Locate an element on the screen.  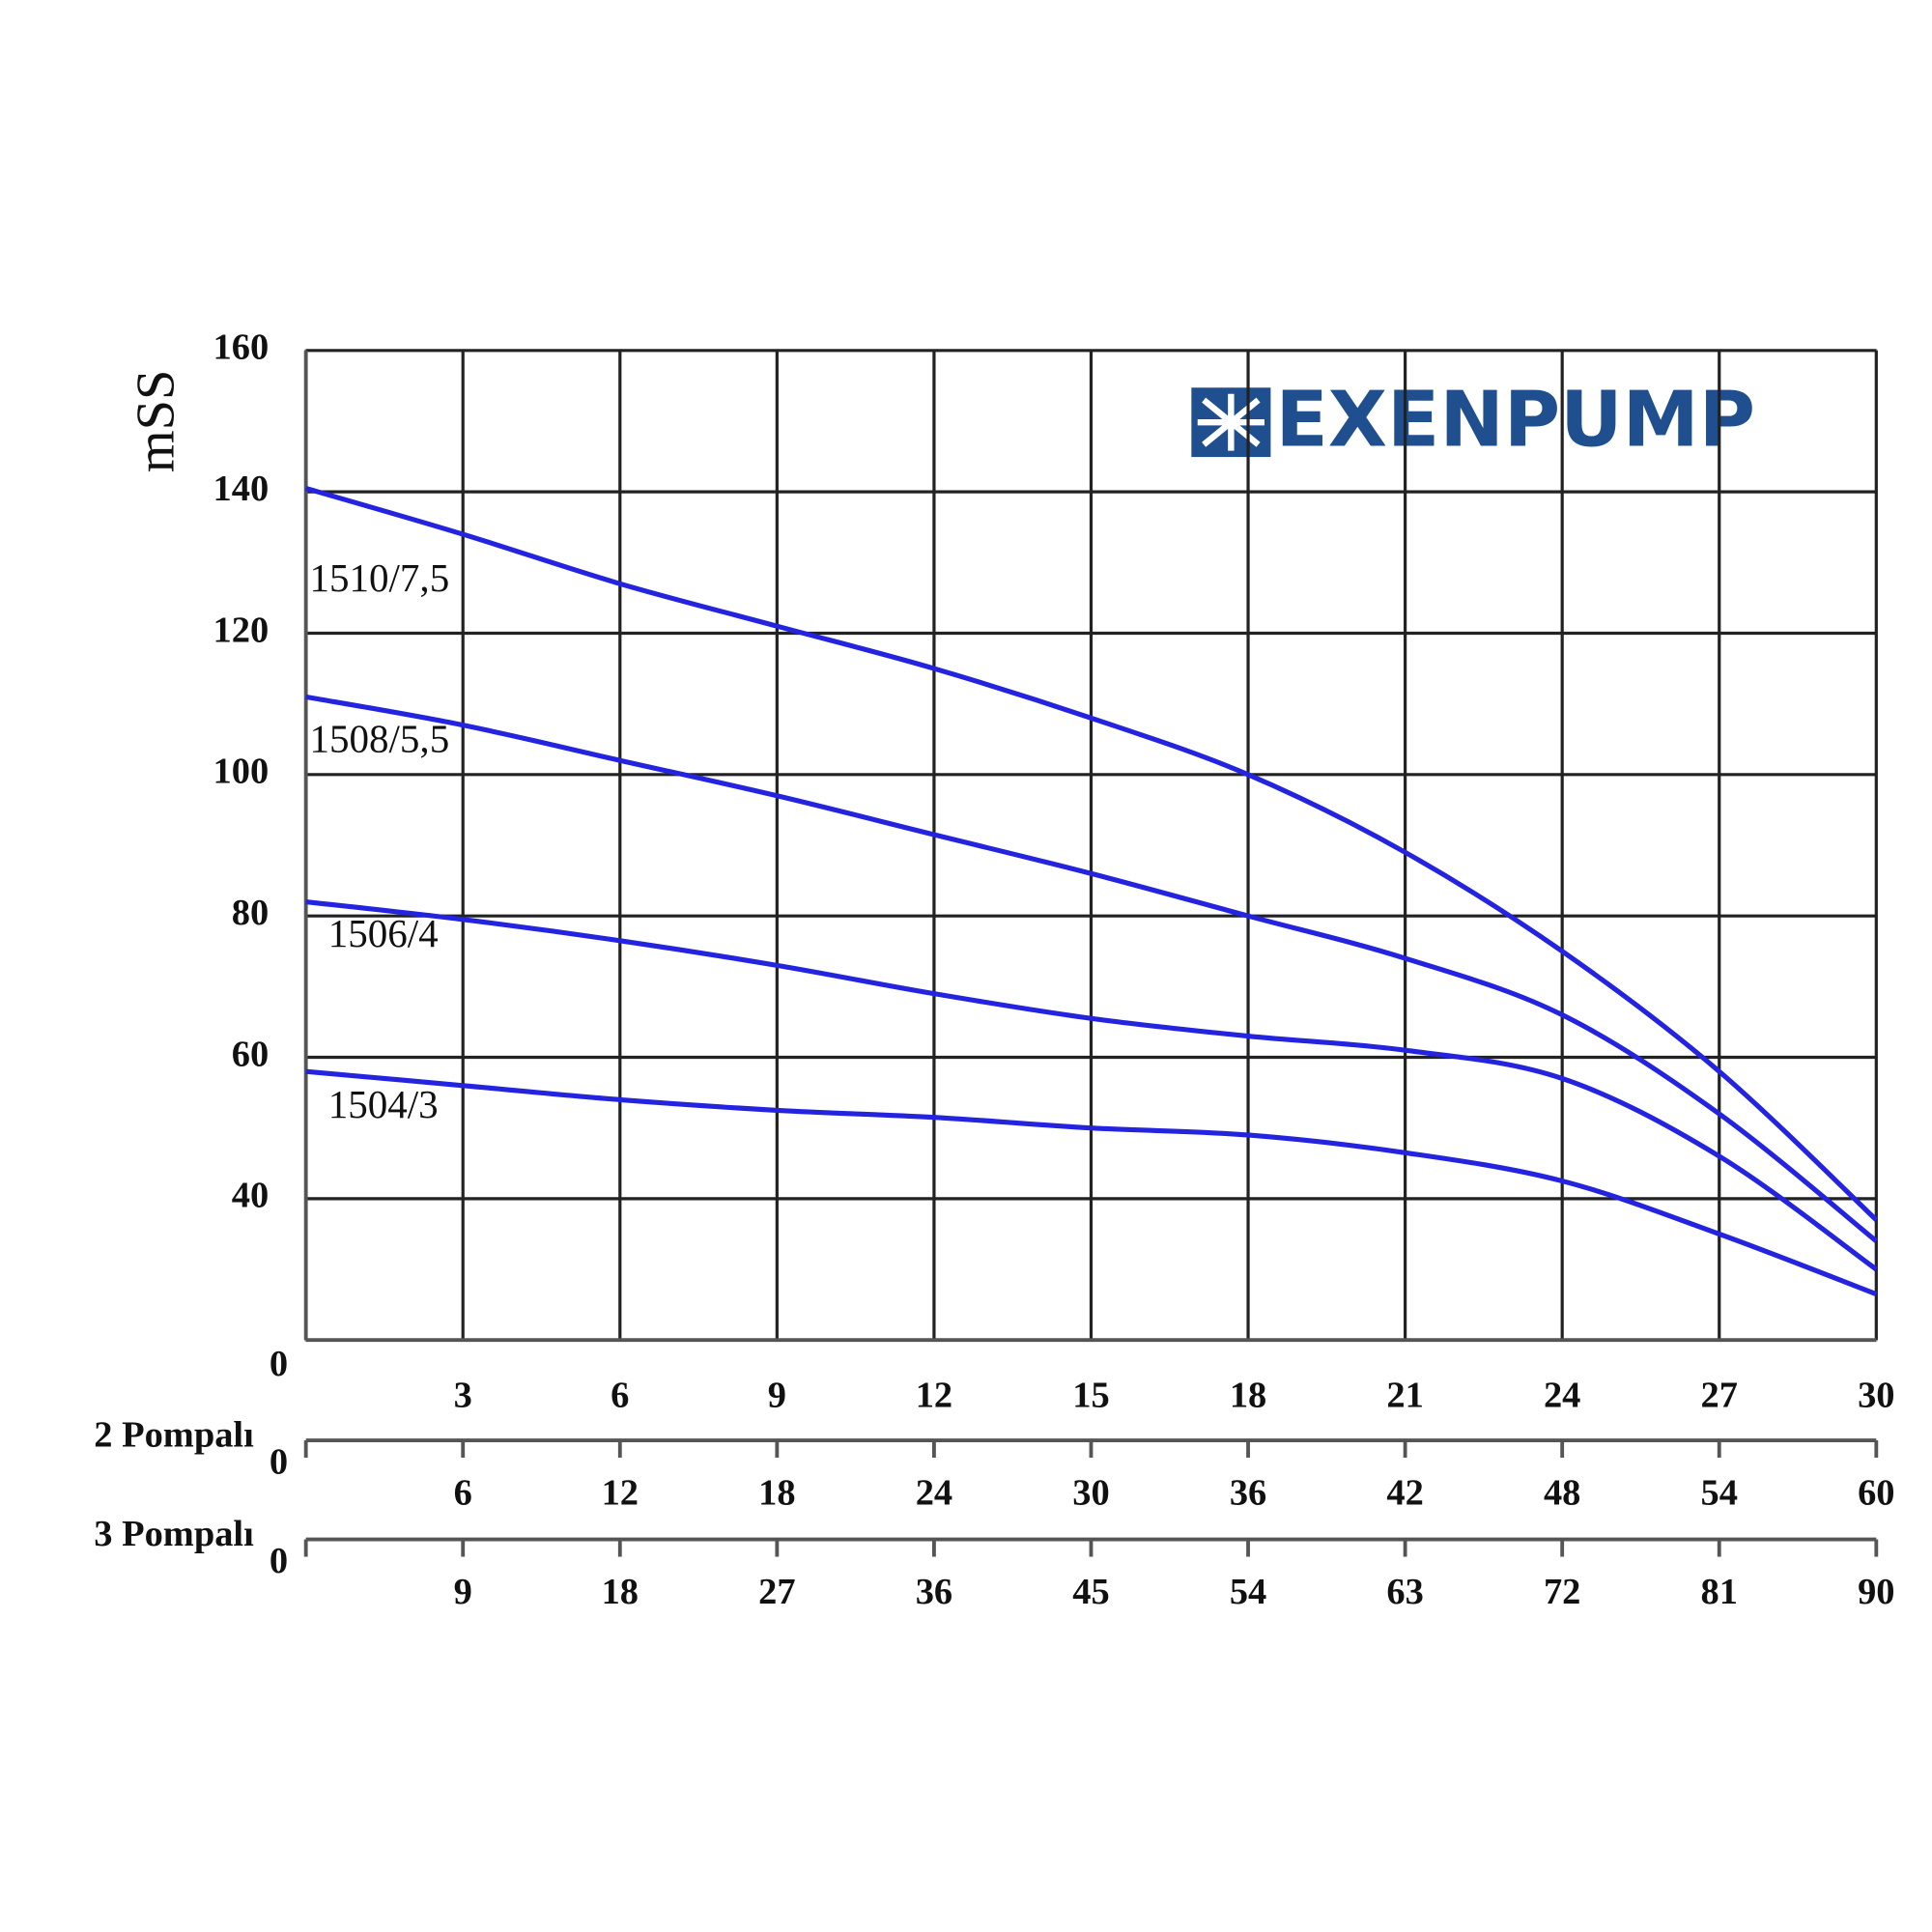
extra-x-tick-label: 12 is located at coordinates (620, 1493).